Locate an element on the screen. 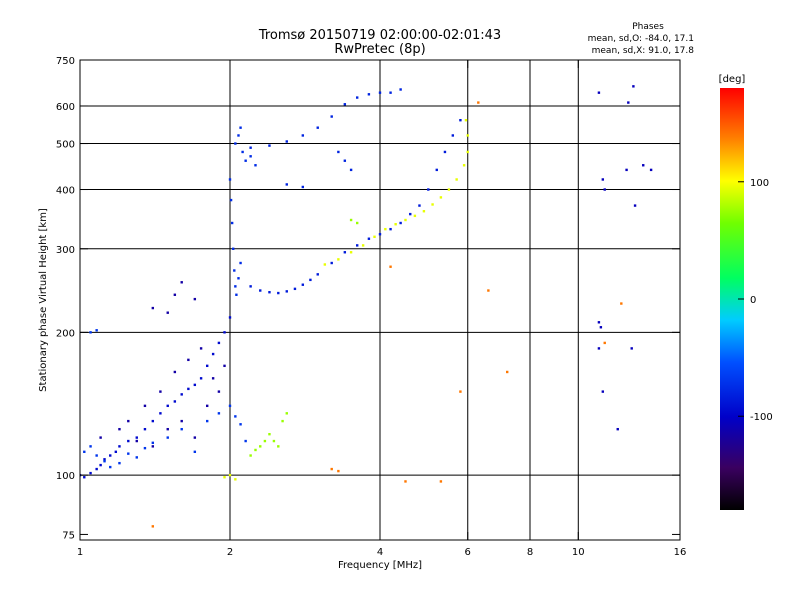 The width and height of the screenshot is (800, 600). colorbar-ticks: 100 0 -100 is located at coordinates (755, 300).